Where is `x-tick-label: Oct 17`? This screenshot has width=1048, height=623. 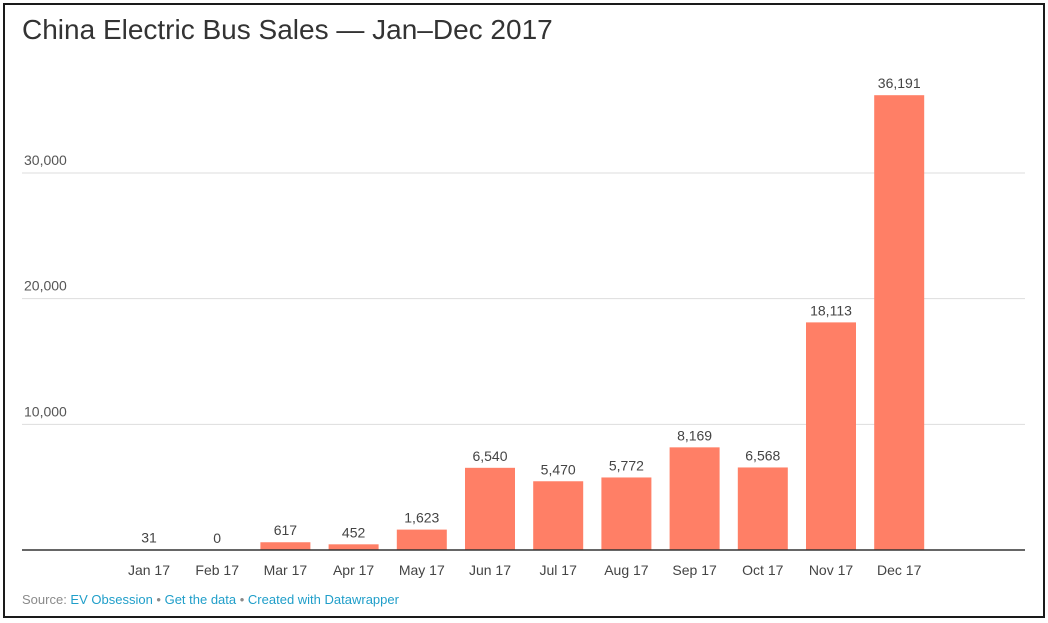
x-tick-label: Oct 17 is located at coordinates (762, 570).